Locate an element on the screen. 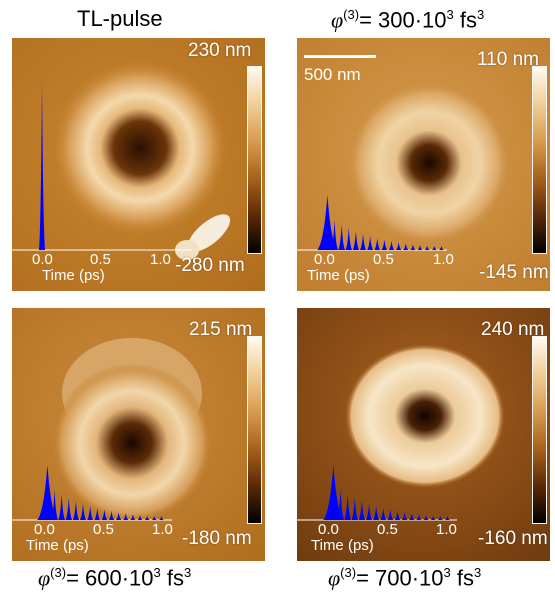 Image resolution: width=555 pixels, height=593 pixels. colorbar-min-label: -180 nm is located at coordinates (217, 538).